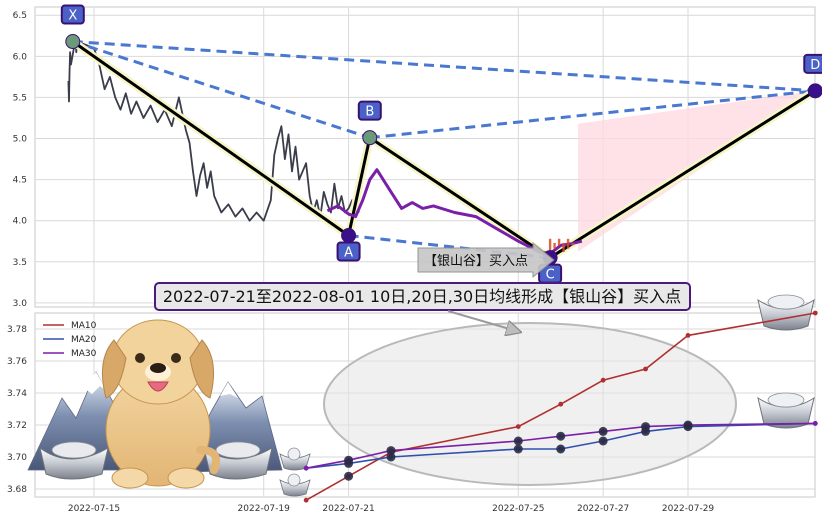 The width and height of the screenshot is (822, 520). What do you see at coordinates (359, 186) in the screenshot?
I see `pattern-leg-ab` at bounding box center [359, 186].